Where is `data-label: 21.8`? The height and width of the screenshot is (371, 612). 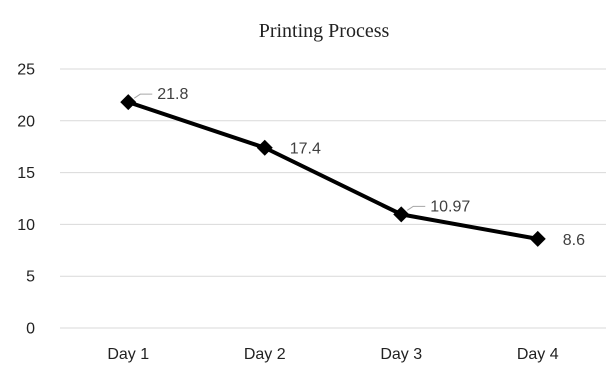
data-label: 21.8 is located at coordinates (172, 94).